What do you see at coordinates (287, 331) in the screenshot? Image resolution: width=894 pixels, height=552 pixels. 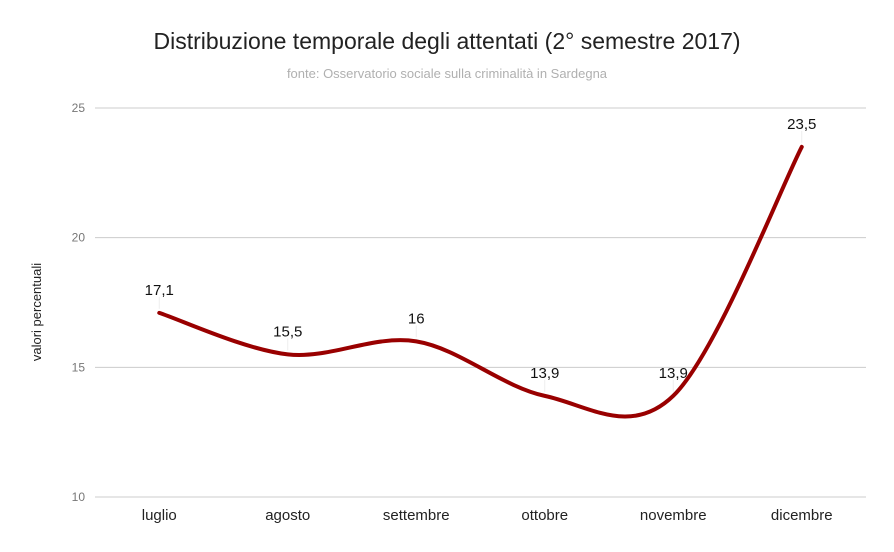 I see `data-label: 15,5` at bounding box center [287, 331].